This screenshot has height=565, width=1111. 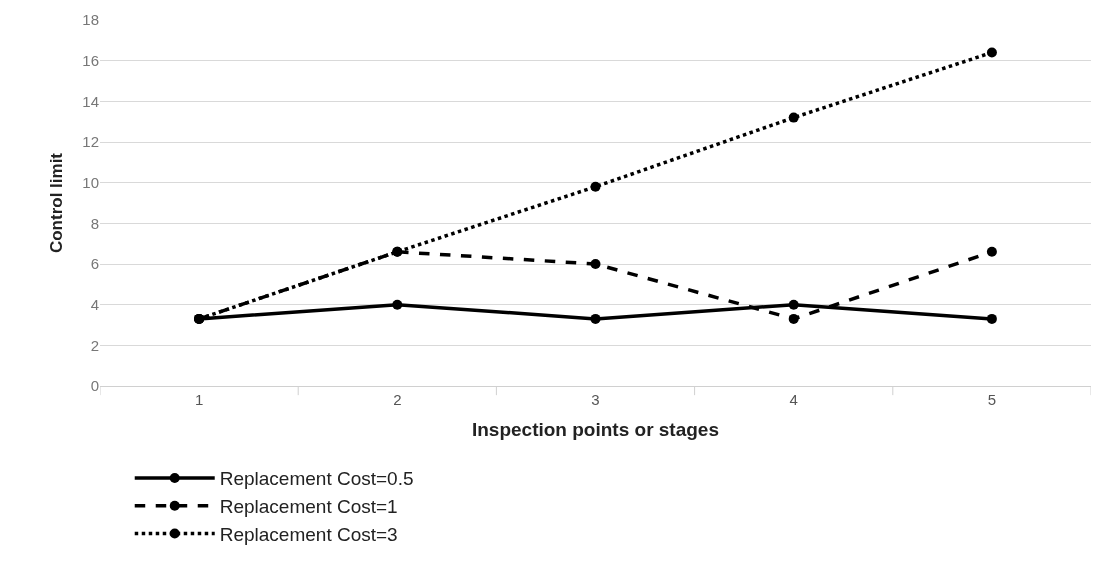 I want to click on y-tick-label: 2, so click(x=94, y=345).